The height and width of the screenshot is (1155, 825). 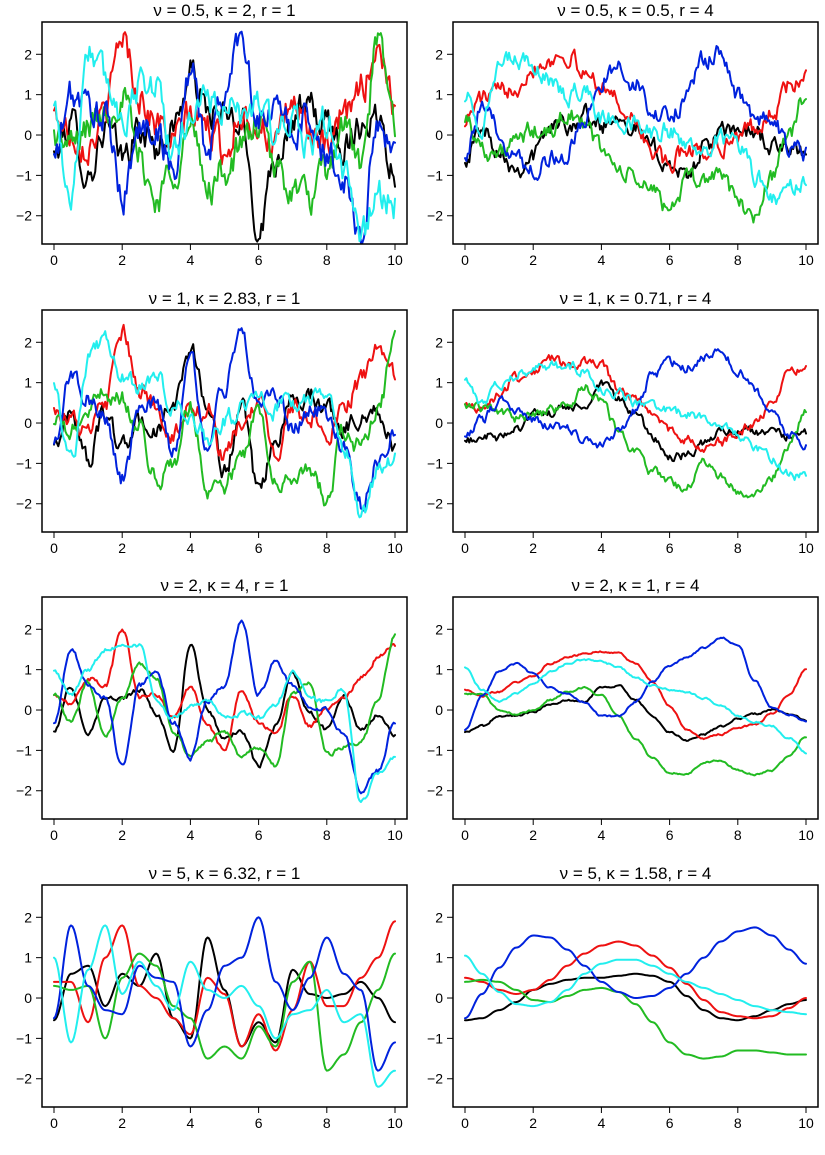 I want to click on panel-1: ν = 0.5, κ = 2, r = 1 0 2 4 6 8 10 −2 −1 0 1 2, so click(x=212, y=134).